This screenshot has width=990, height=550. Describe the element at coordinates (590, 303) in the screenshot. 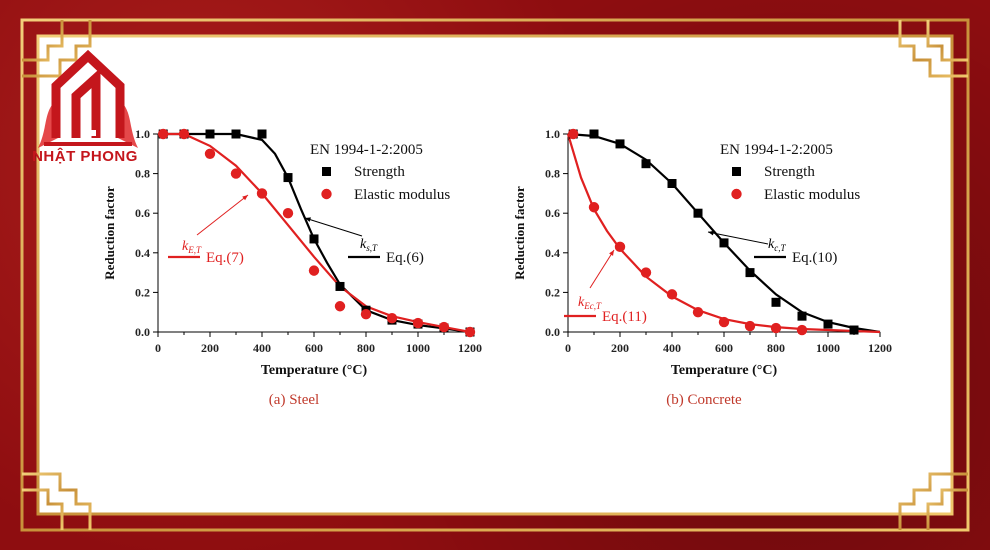

I see `annotation-k-label: kEc,T` at that location.